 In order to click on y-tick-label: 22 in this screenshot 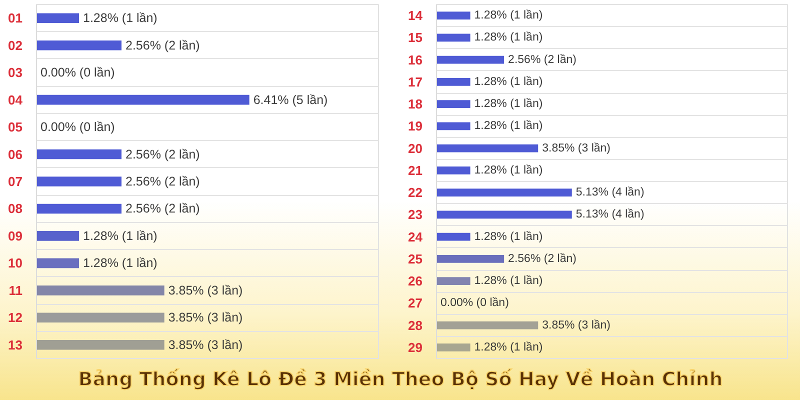, I will do `click(415, 192)`.